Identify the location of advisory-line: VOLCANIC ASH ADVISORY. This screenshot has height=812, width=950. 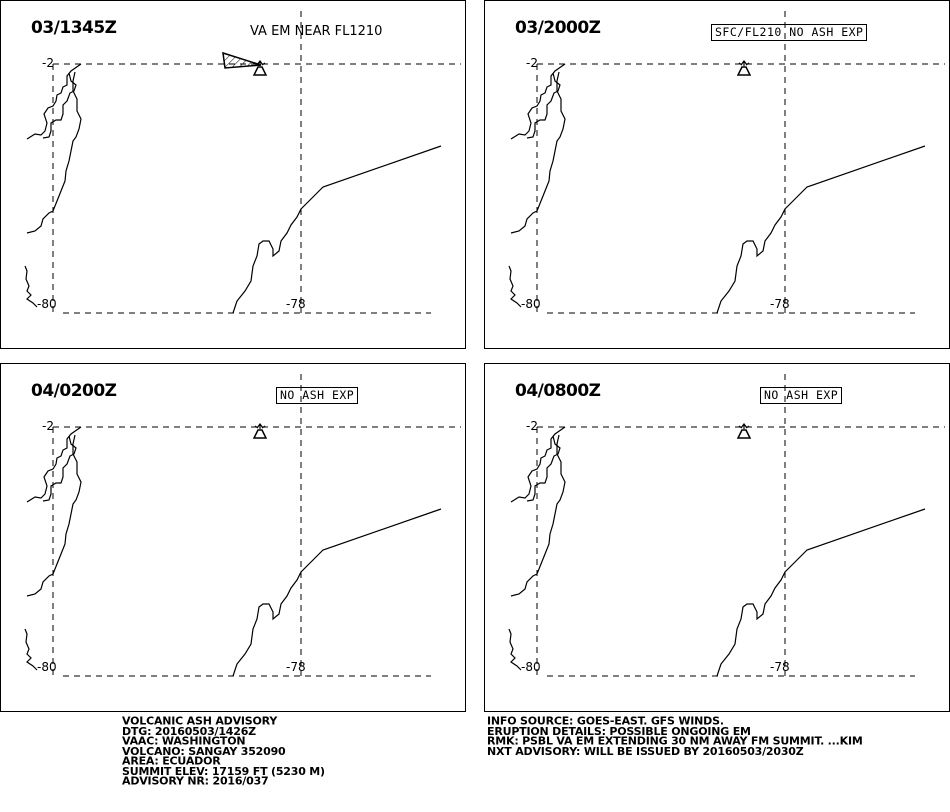
(200, 721).